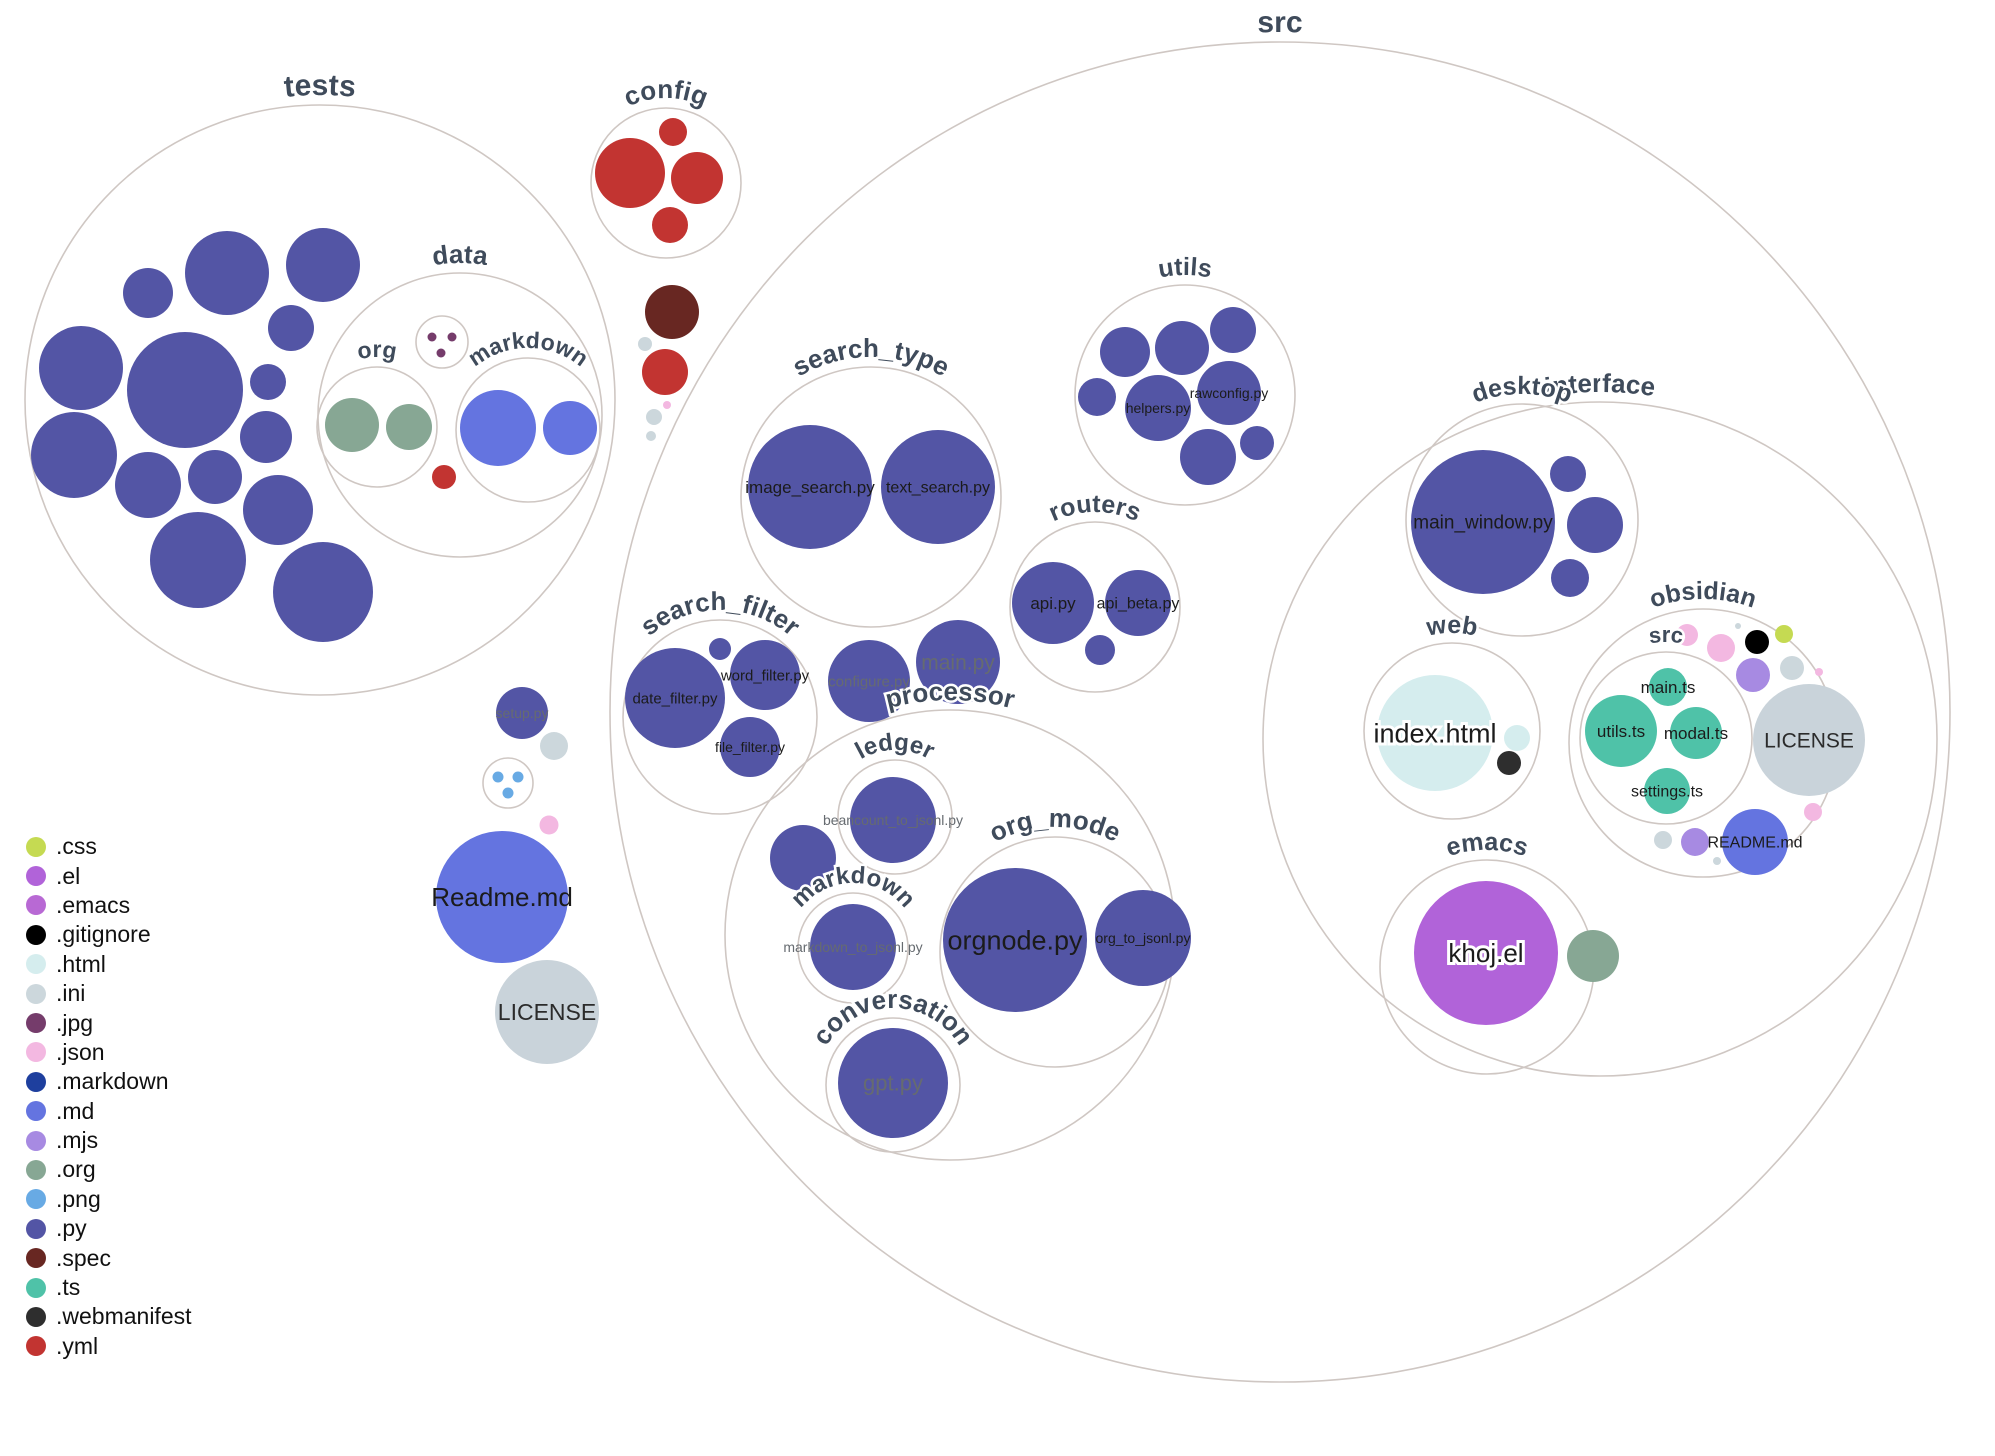 The width and height of the screenshot is (1995, 1456). I want to click on file-file-gitignore-circle, so click(1757, 642).